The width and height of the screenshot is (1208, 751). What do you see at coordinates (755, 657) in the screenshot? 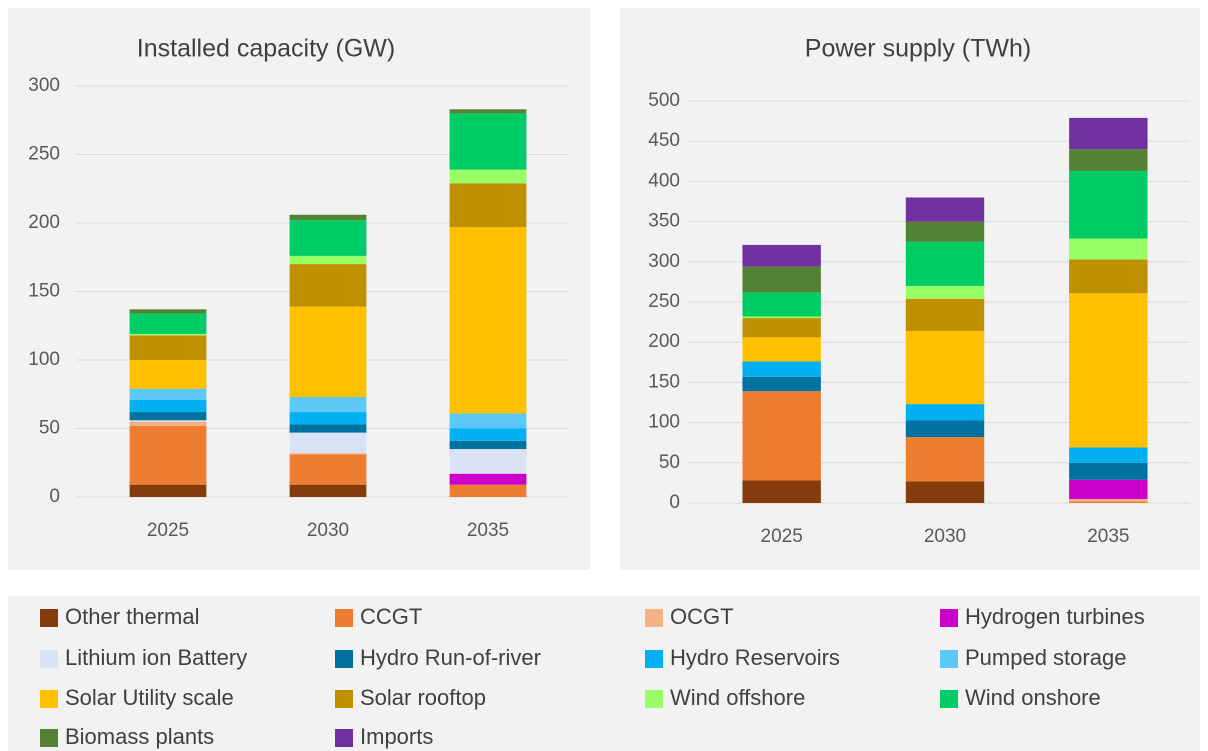
I see `legend-label: Hydro Reservoirs` at bounding box center [755, 657].